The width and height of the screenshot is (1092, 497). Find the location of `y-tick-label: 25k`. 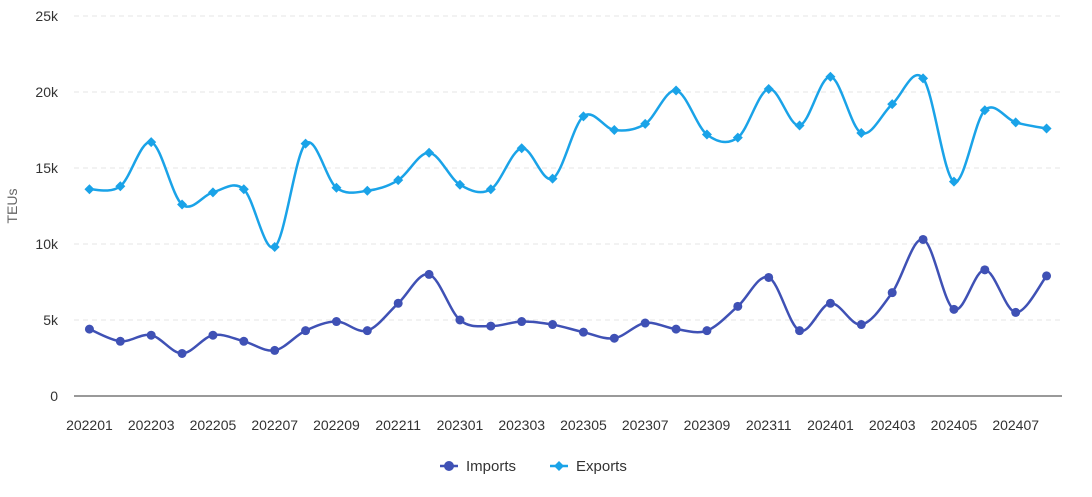

y-tick-label: 25k is located at coordinates (47, 16).